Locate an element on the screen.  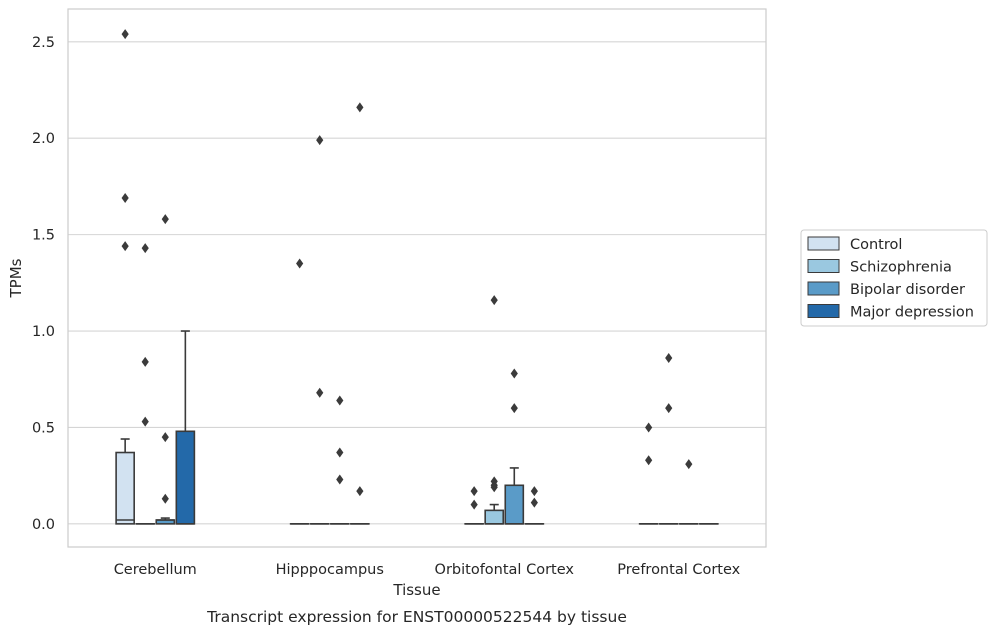
legend-label: Major depression is located at coordinates (912, 313).